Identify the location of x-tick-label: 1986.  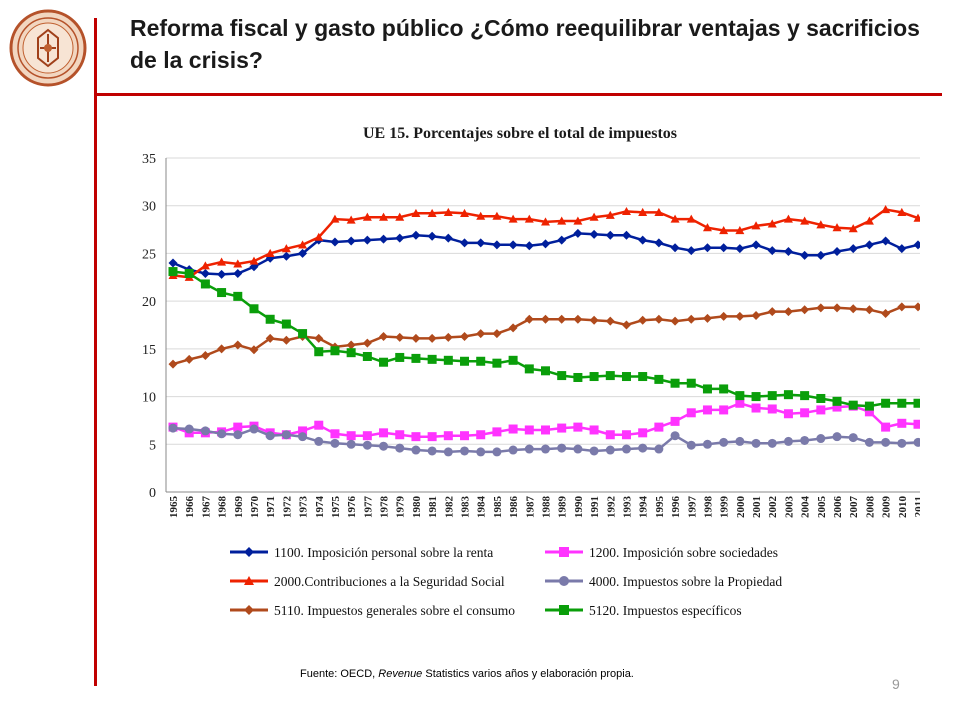
(514, 507).